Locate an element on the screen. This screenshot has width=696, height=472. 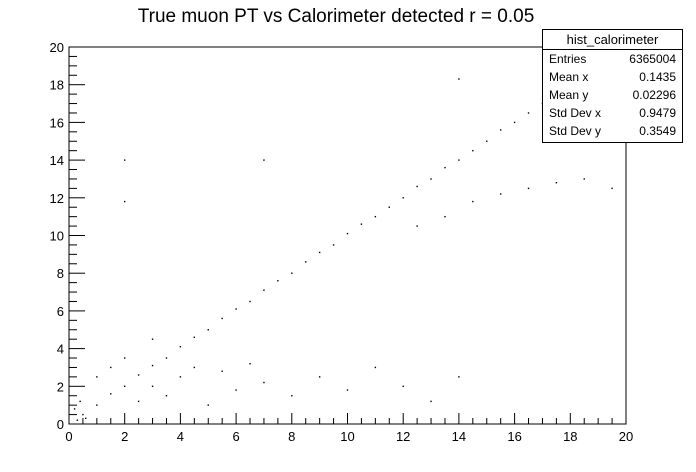
x-tick-label: 16 is located at coordinates (514, 436).